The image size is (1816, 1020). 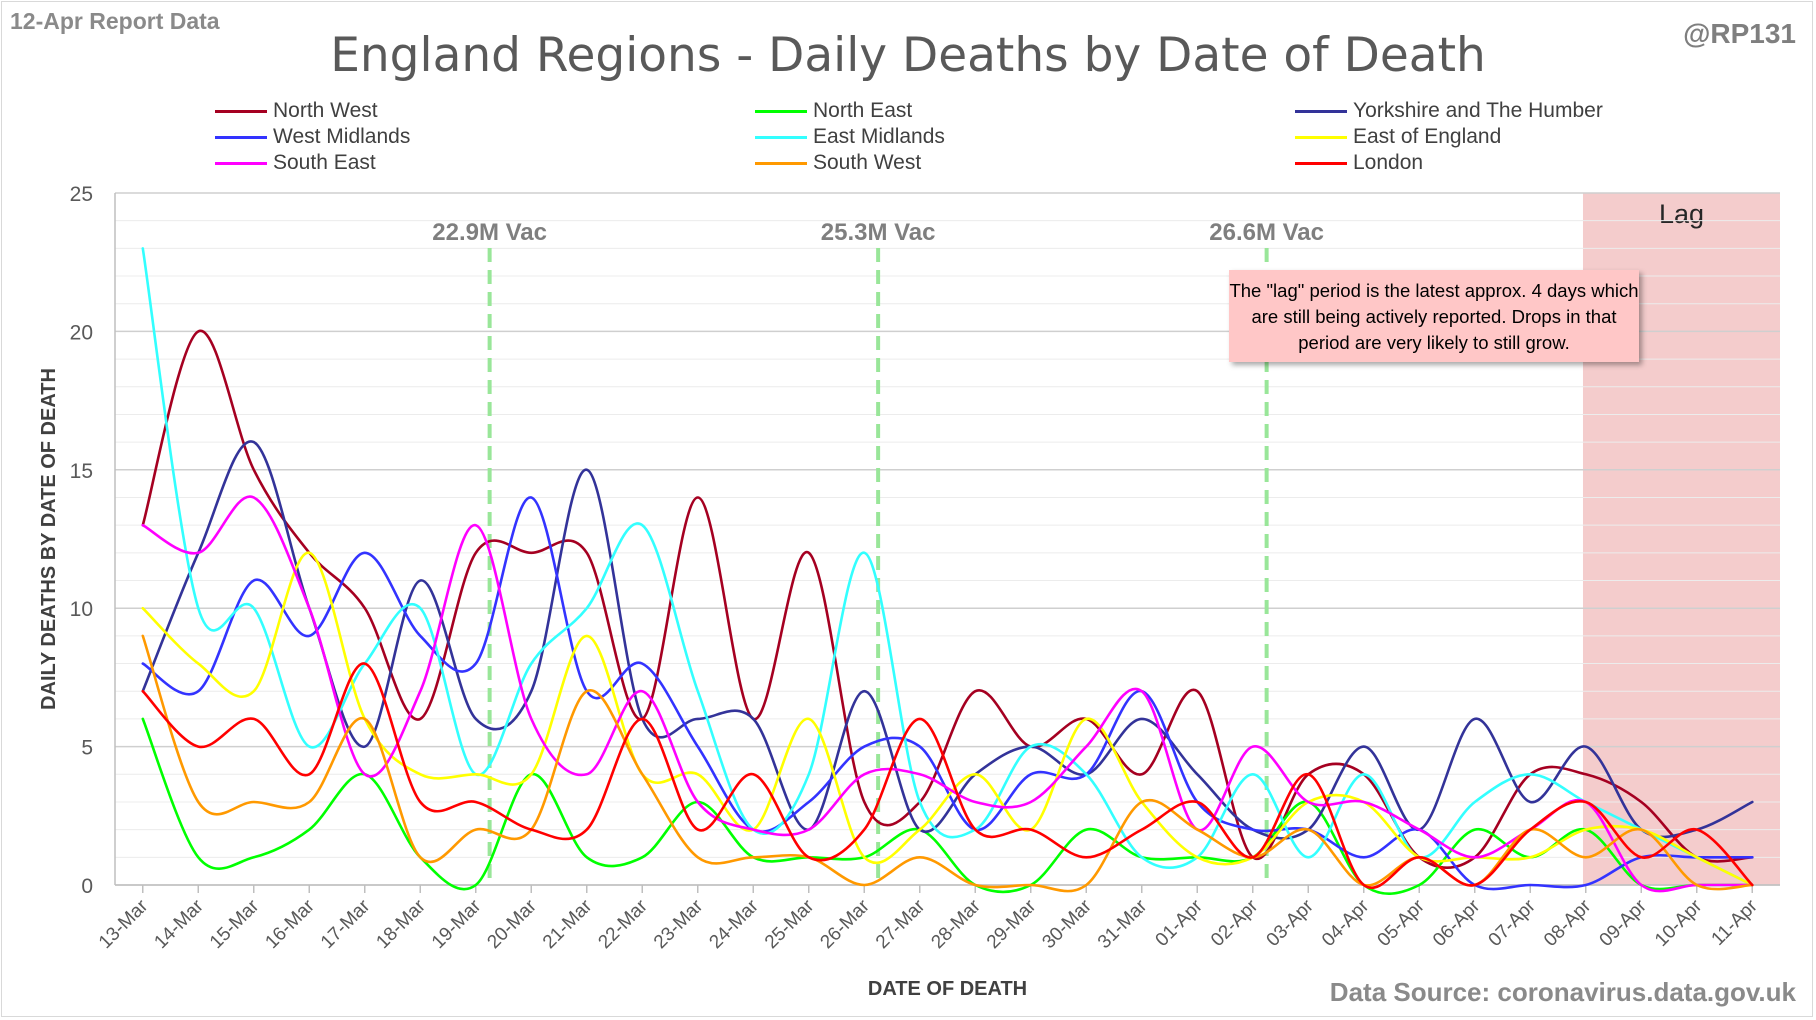 What do you see at coordinates (1739, 33) in the screenshot?
I see `author-handle: @RP131` at bounding box center [1739, 33].